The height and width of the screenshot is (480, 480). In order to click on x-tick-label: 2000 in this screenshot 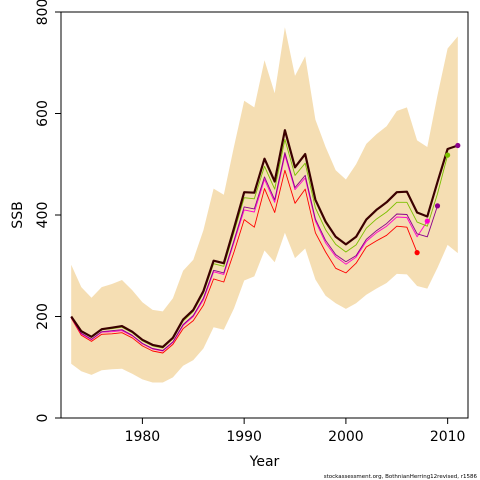, I will do `click(346, 437)`.